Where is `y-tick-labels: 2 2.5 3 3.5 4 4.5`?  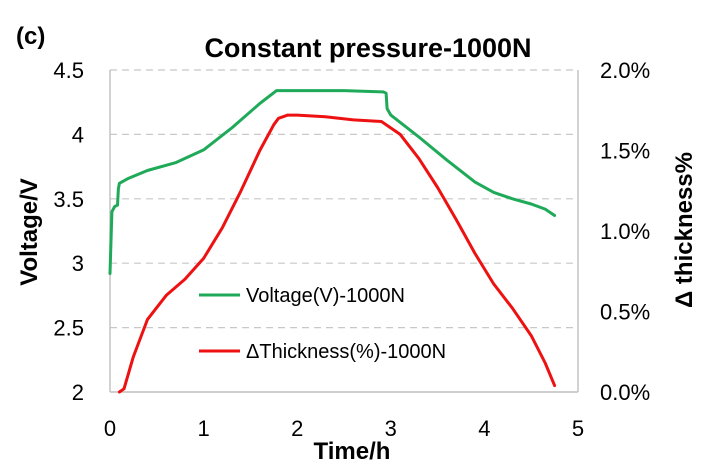
y-tick-labels: 2 2.5 3 3.5 4 4.5 is located at coordinates (68, 231).